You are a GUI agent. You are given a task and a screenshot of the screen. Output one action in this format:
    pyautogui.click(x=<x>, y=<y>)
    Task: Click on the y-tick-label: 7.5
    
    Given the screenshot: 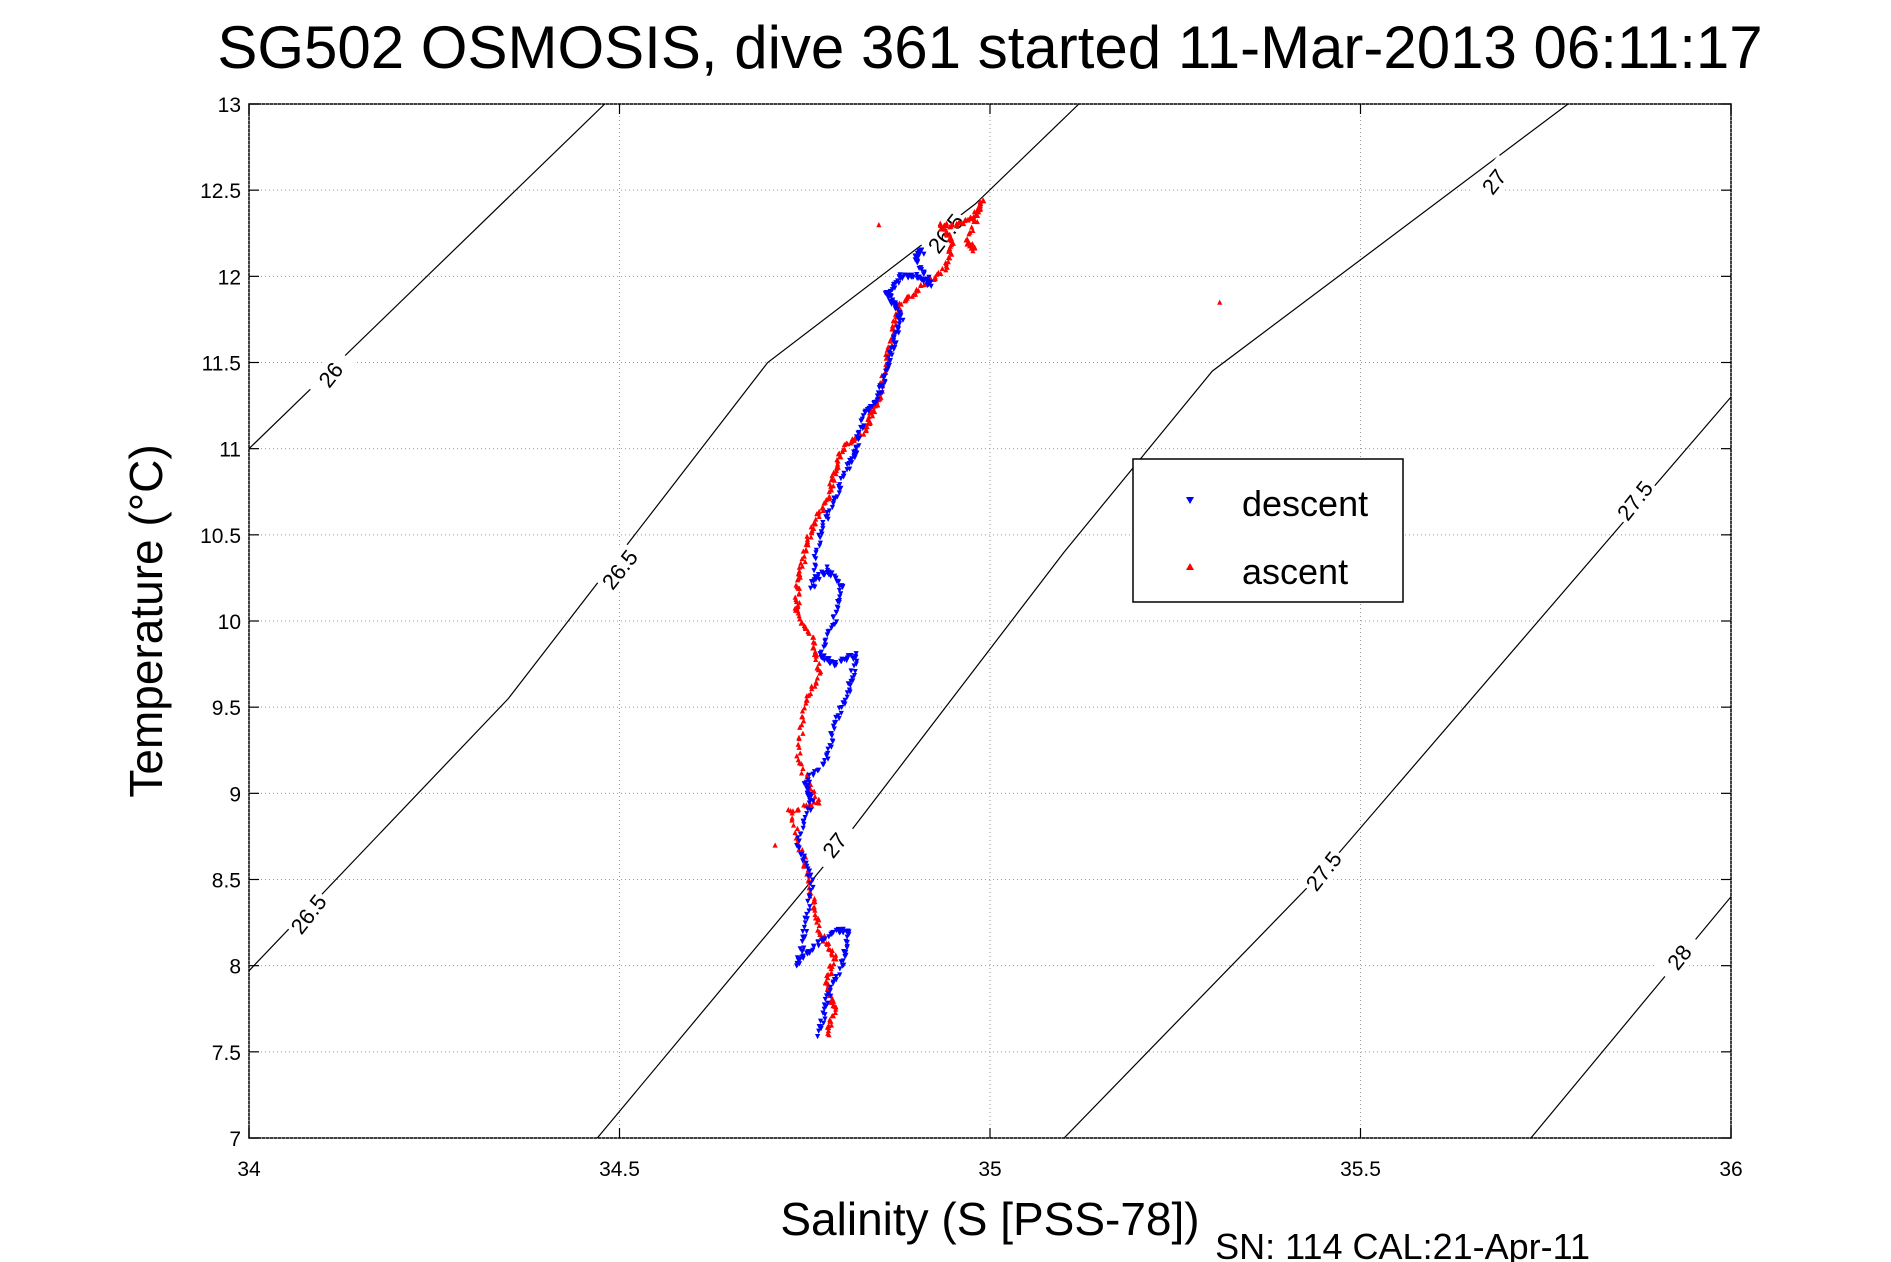 What is the action you would take?
    pyautogui.click(x=226, y=1053)
    